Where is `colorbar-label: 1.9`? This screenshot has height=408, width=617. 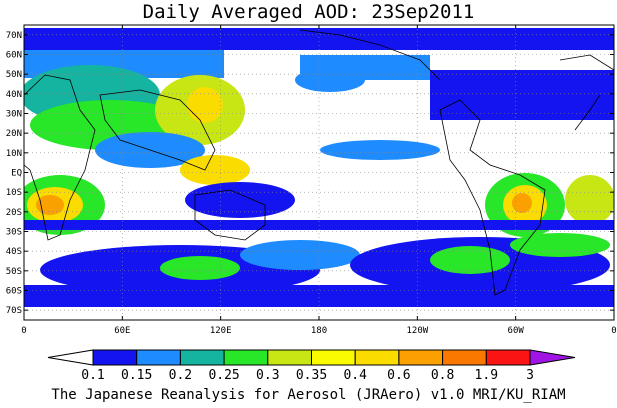
colorbar-label: 1.9 is located at coordinates (486, 375).